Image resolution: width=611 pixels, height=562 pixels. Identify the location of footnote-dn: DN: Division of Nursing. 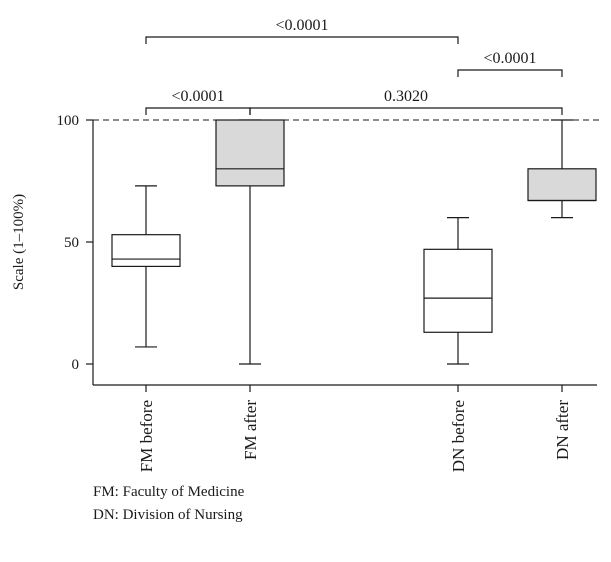
(168, 515).